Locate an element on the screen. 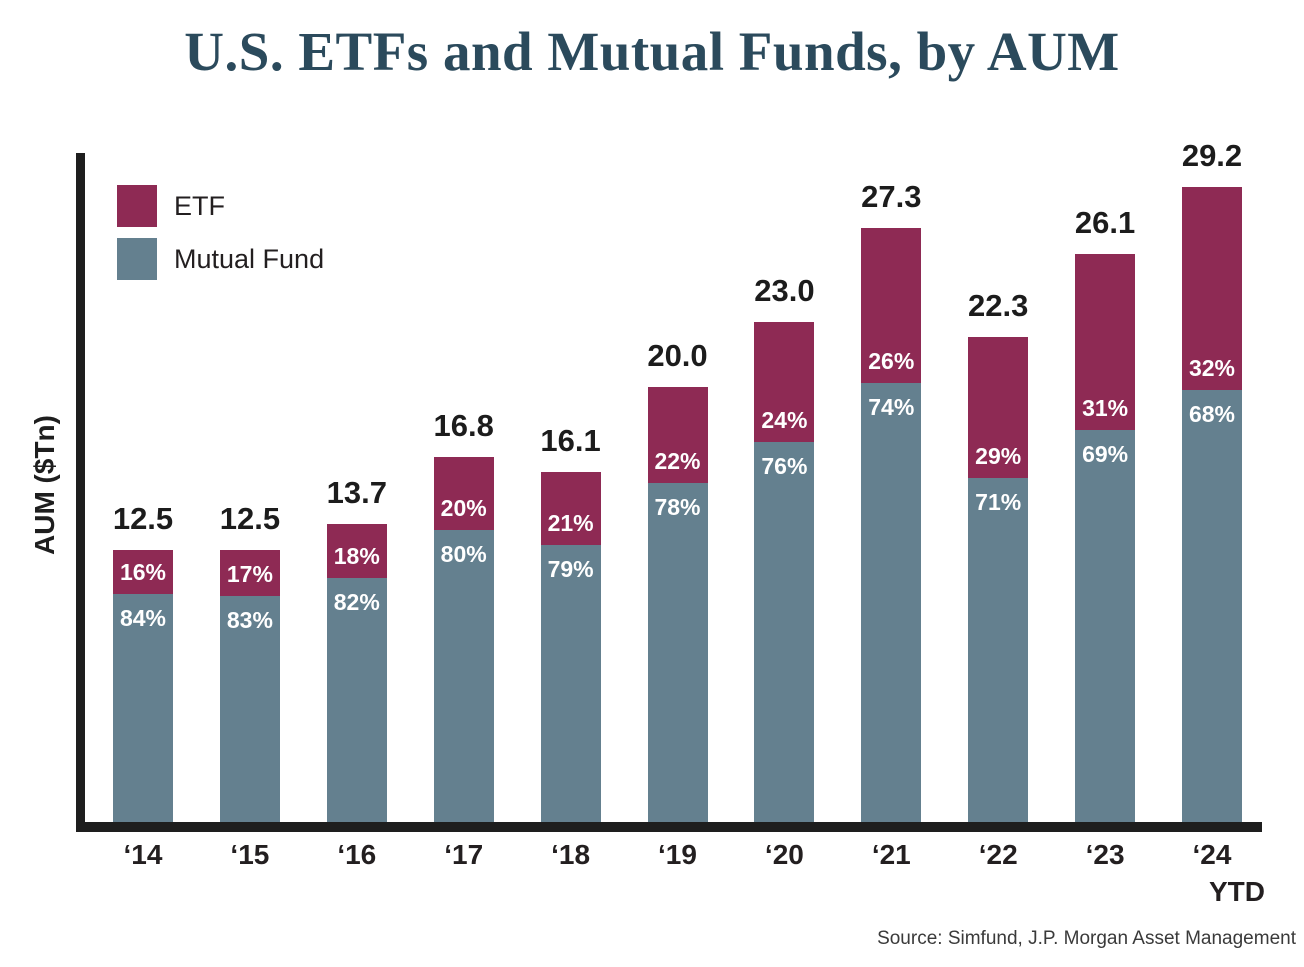 Image resolution: width=1304 pixels, height=967 pixels. x-tick-14: ‘14 is located at coordinates (143, 855).